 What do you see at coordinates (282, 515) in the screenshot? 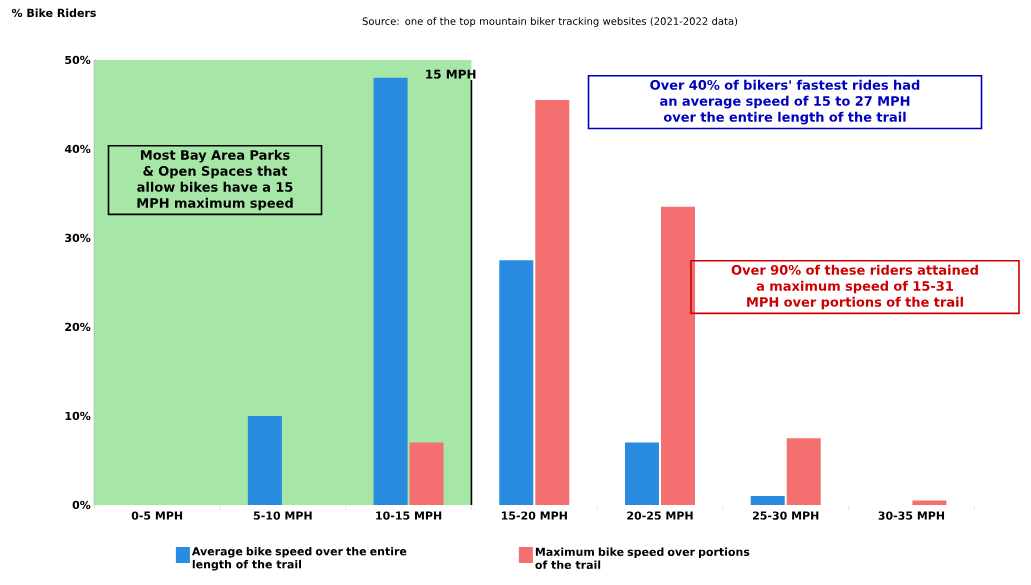
I see `x-tick-label: 5-10 MPH` at bounding box center [282, 515].